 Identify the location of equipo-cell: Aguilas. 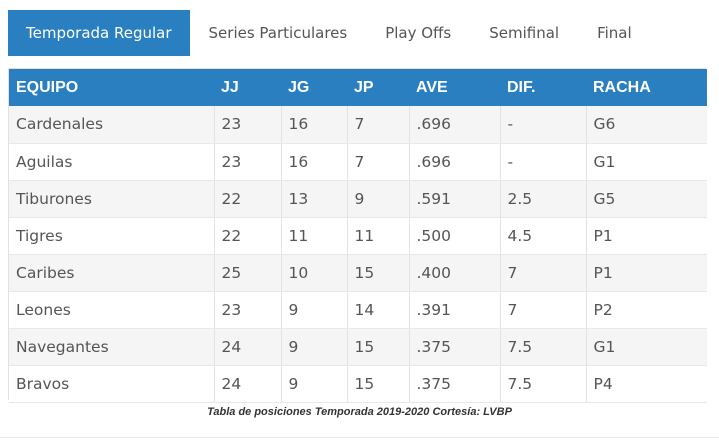
(112, 162).